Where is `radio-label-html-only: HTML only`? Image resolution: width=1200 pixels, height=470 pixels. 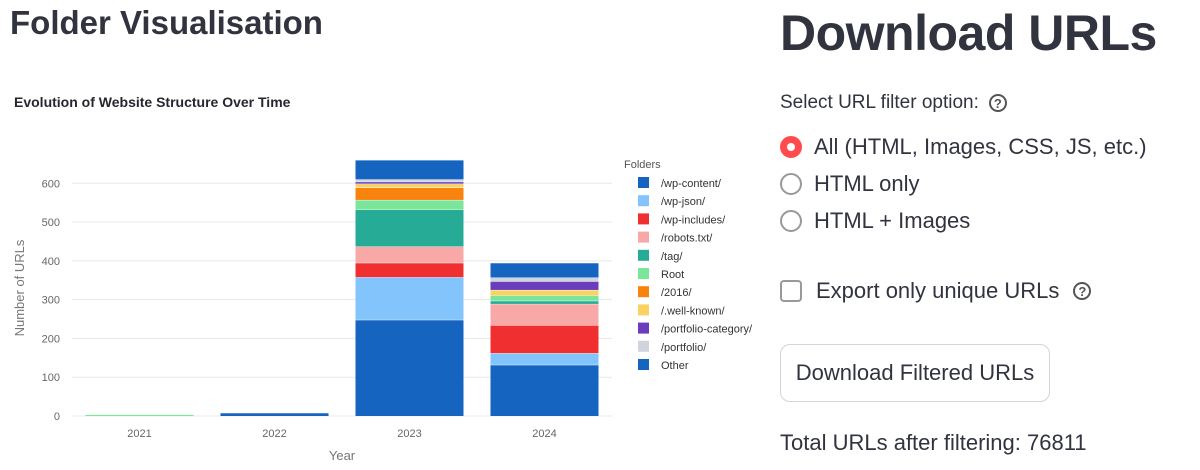
radio-label-html-only: HTML only is located at coordinates (867, 183).